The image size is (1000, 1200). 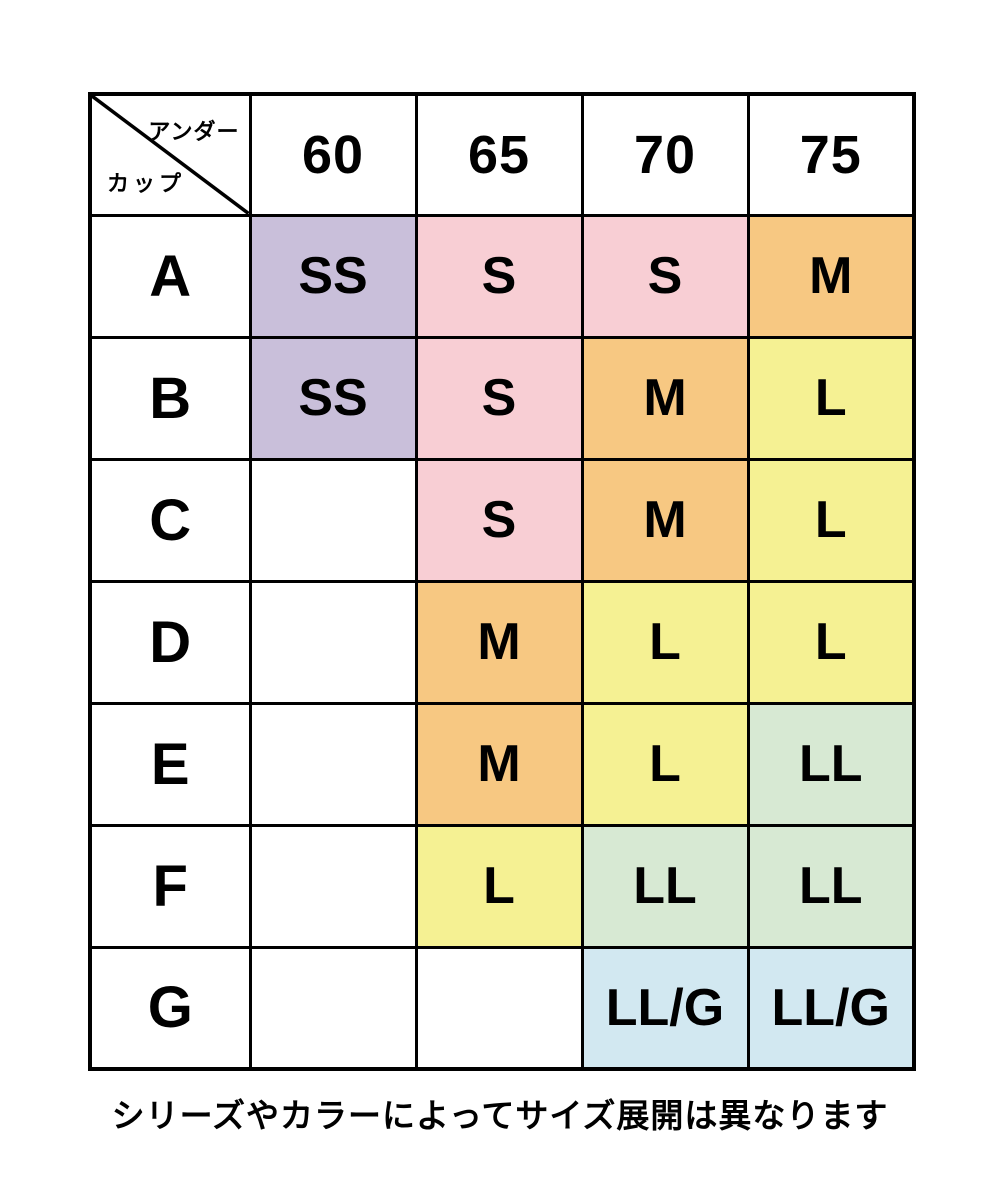 I want to click on cup-row-header-E: E, so click(x=170, y=764).